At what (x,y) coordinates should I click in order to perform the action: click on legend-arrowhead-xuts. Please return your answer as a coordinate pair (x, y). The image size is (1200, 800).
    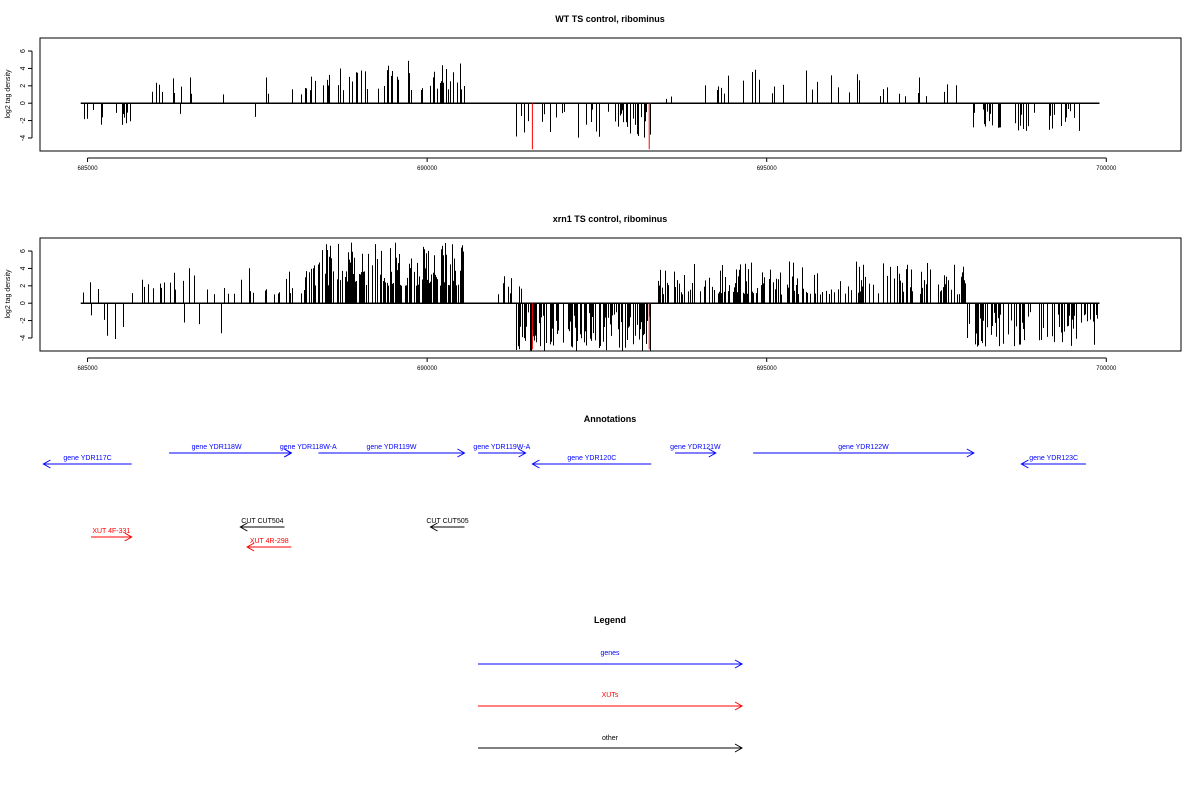
    Looking at the image, I should click on (739, 706).